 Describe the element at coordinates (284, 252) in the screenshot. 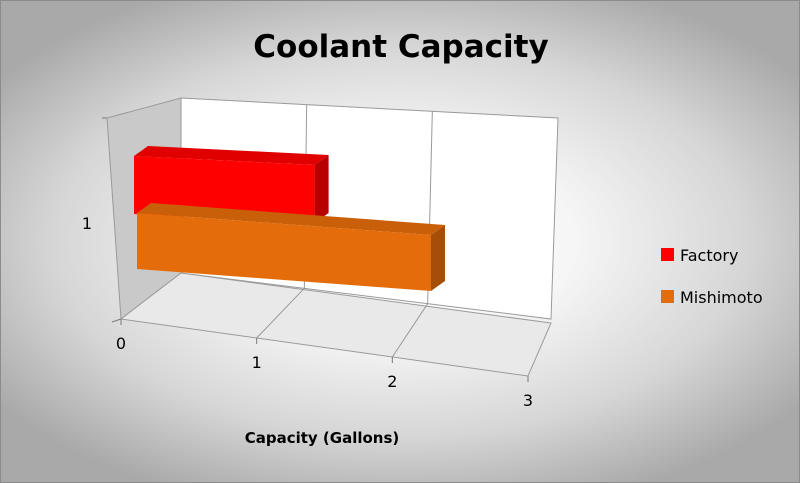

I see `bar-mishimoto` at that location.